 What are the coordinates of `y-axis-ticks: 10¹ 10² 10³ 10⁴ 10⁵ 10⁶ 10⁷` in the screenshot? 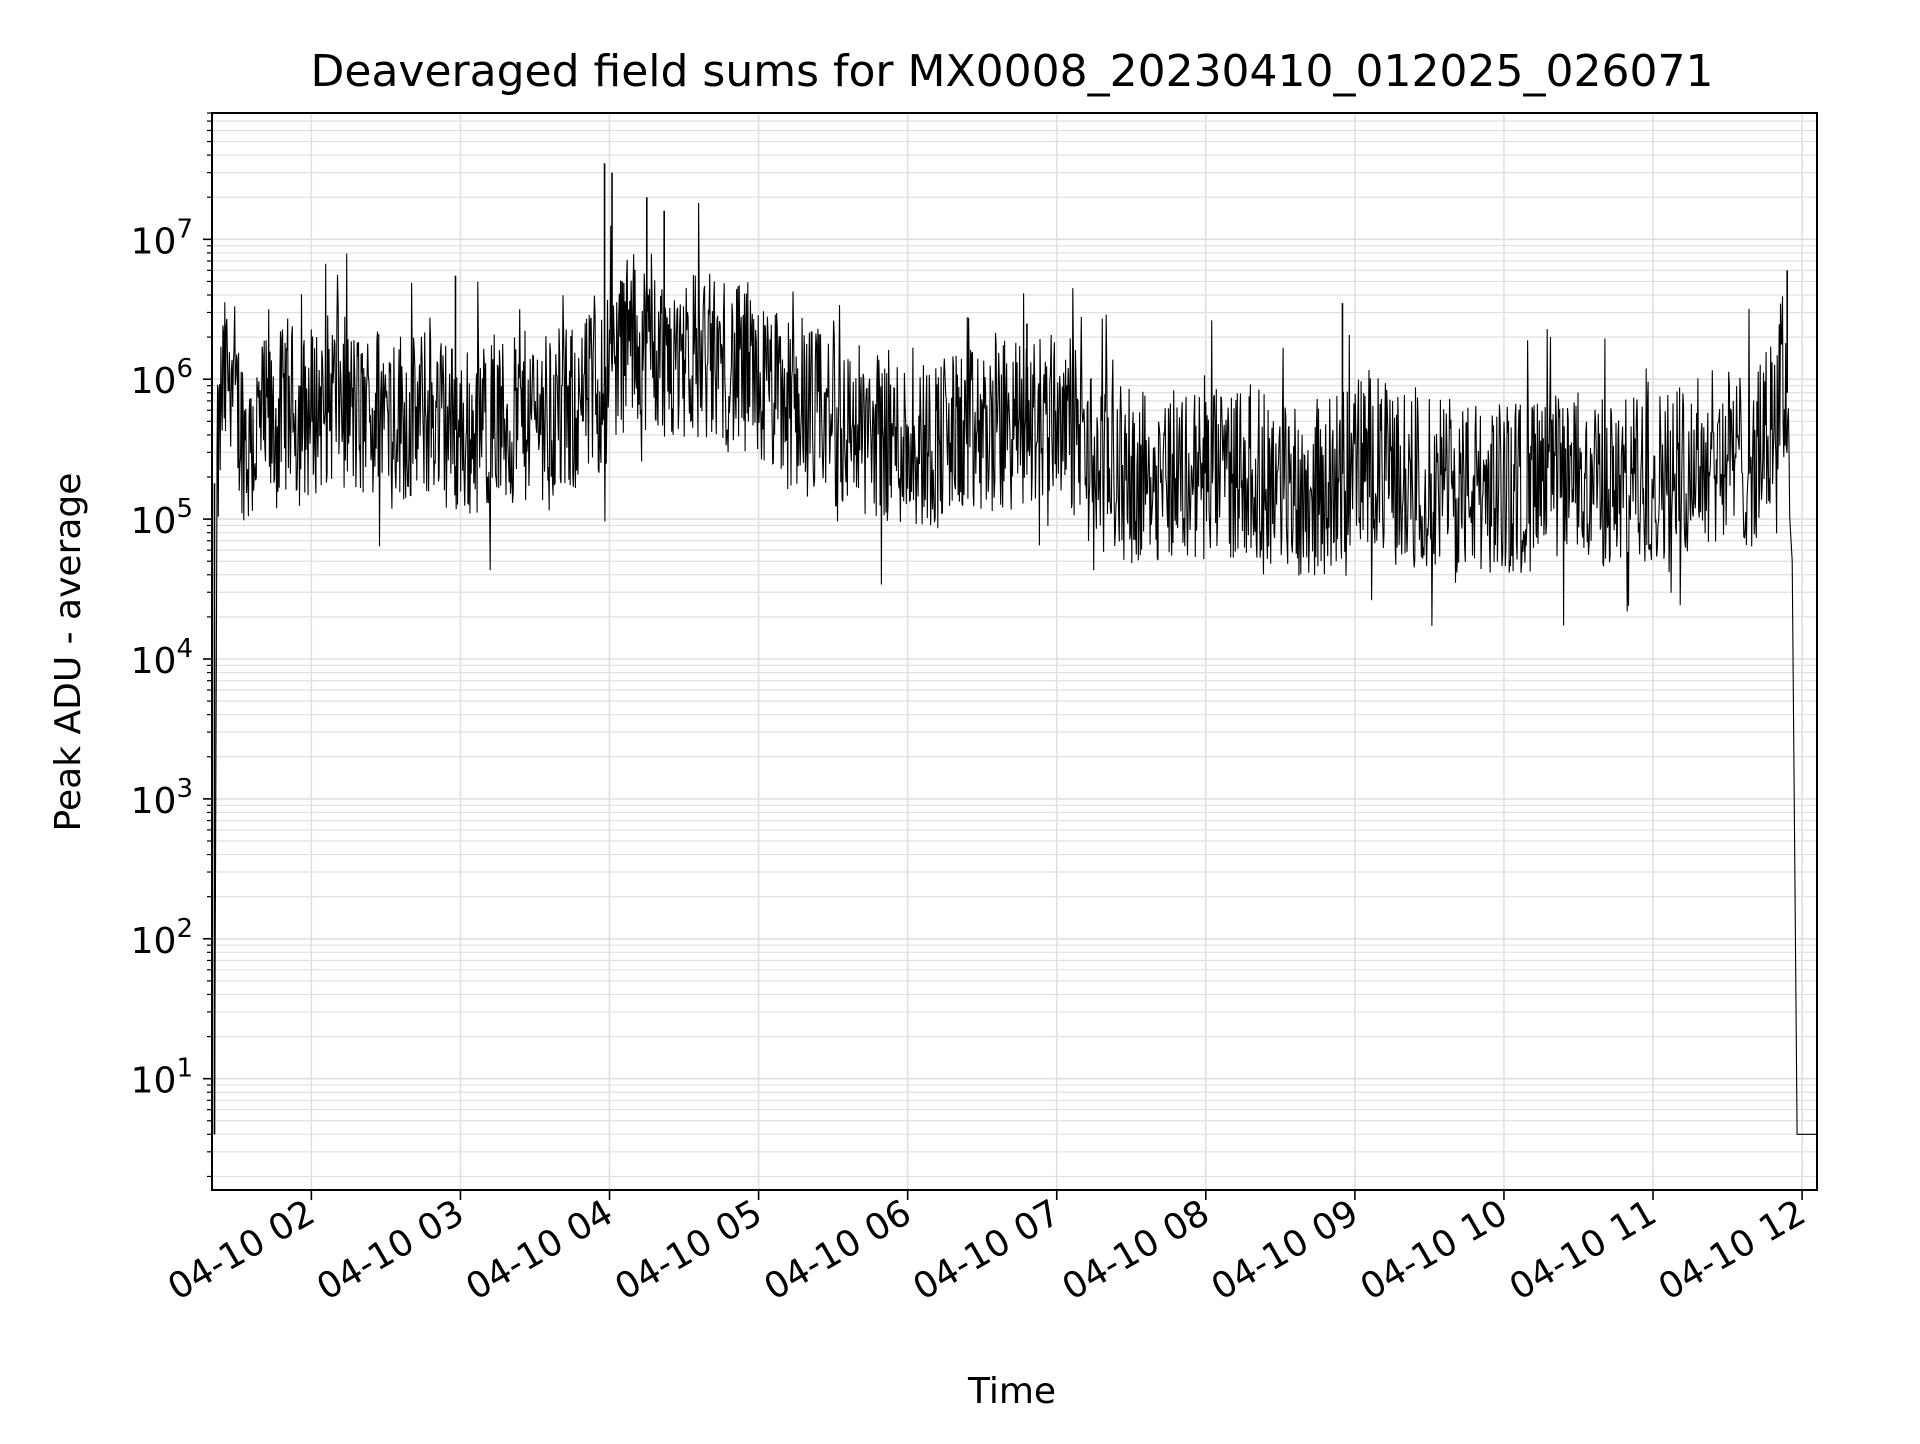 It's located at (171, 645).